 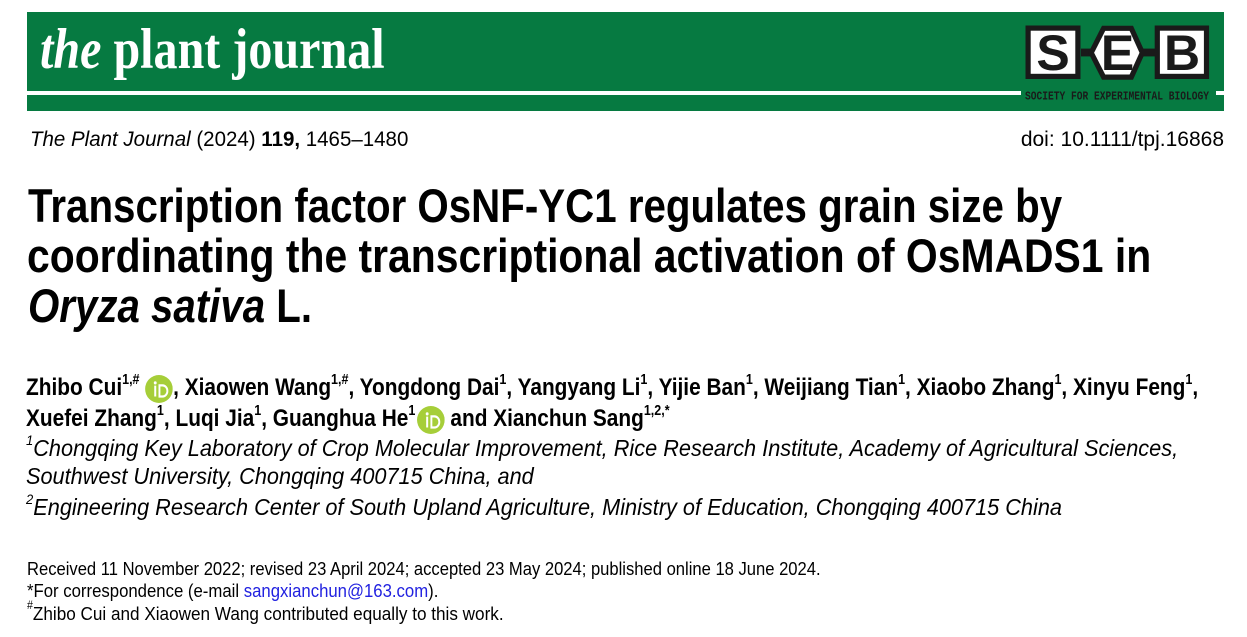 I want to click on svg-text: B, so click(x=1182, y=53).